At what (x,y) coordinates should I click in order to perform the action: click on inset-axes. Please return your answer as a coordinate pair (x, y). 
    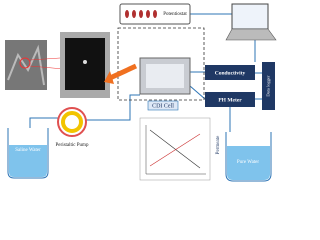
    Looking at the image, I should click on (175, 150).